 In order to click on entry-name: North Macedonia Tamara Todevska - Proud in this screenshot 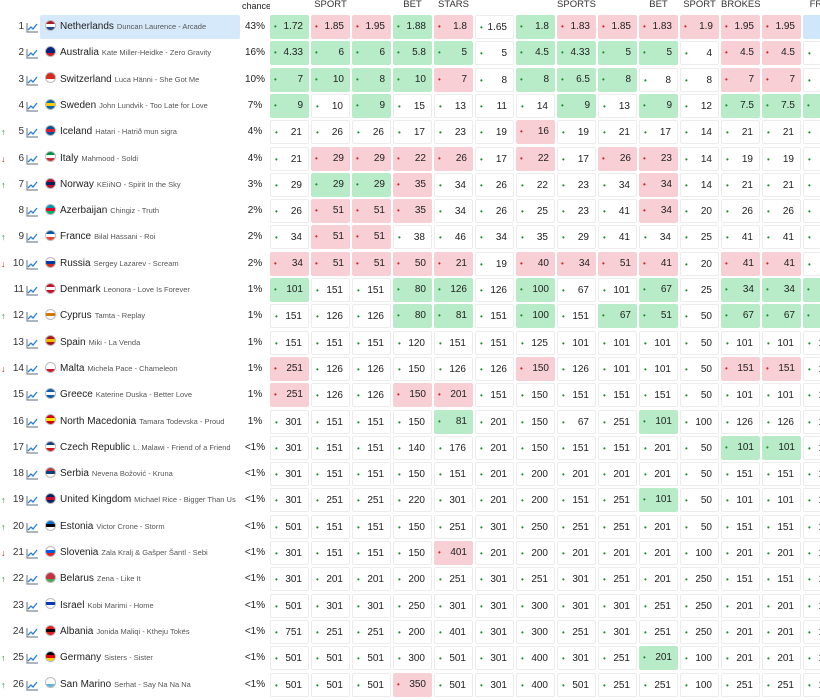, I will do `click(140, 422)`.